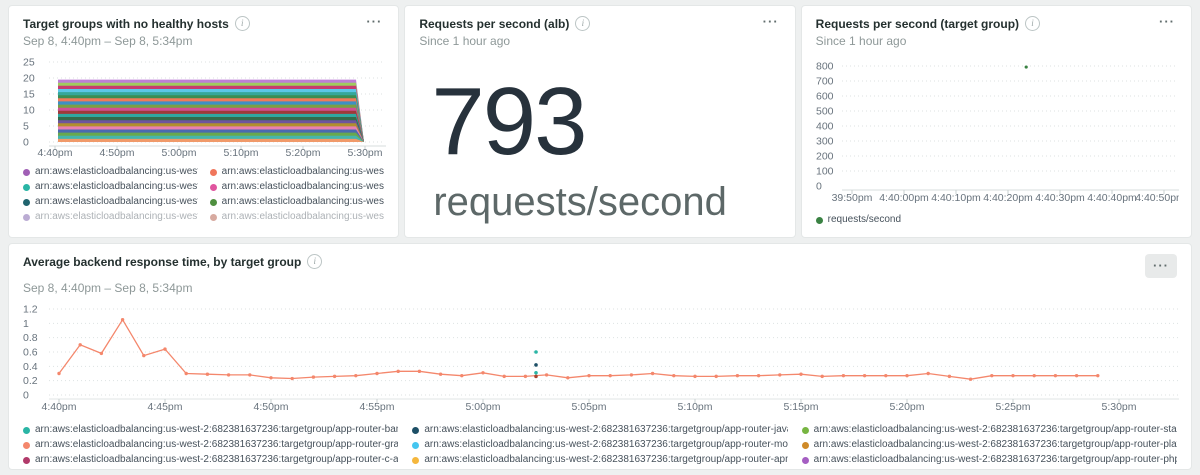 The height and width of the screenshot is (475, 1200). I want to click on svg-text: 5:15pm, so click(800, 407).